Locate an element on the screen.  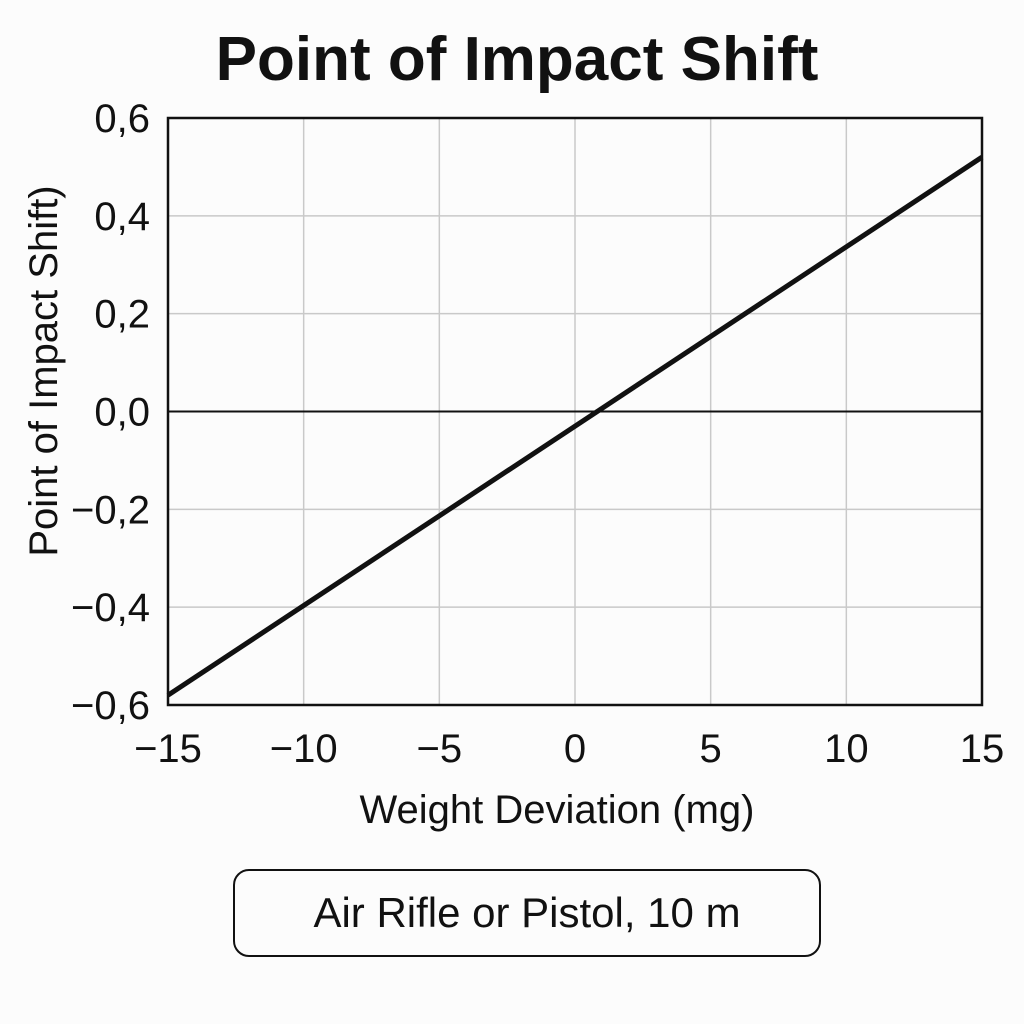
y-tick-label-2: −0,2 is located at coordinates (110, 510).